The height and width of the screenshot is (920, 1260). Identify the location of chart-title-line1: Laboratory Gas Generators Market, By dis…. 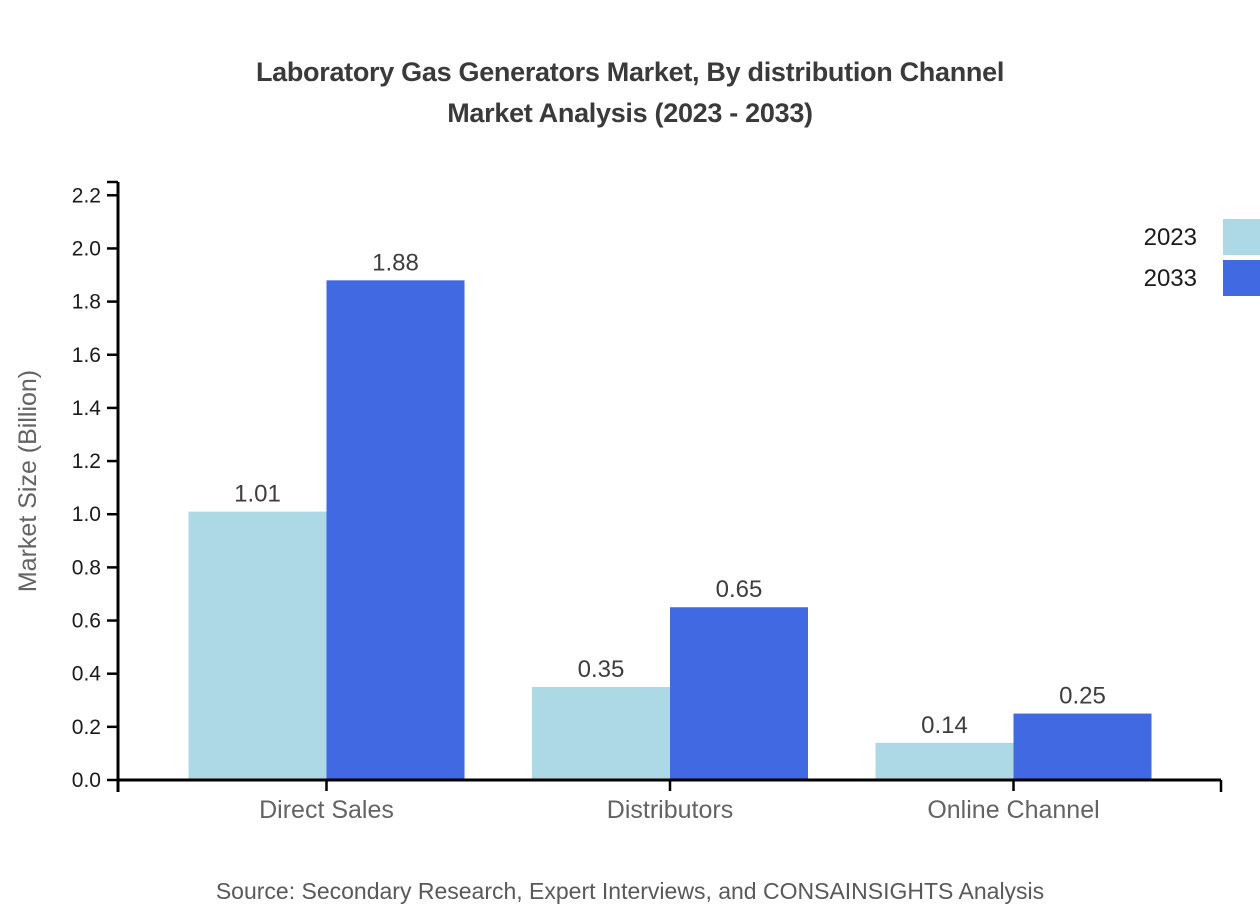
(630, 72).